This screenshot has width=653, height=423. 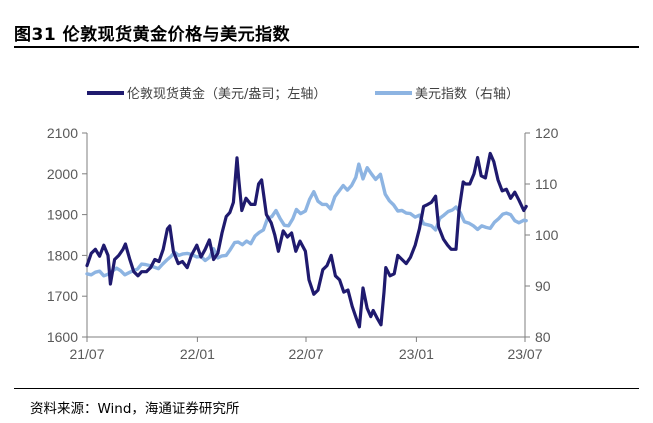 What do you see at coordinates (326, 47) in the screenshot?
I see `title-rule` at bounding box center [326, 47].